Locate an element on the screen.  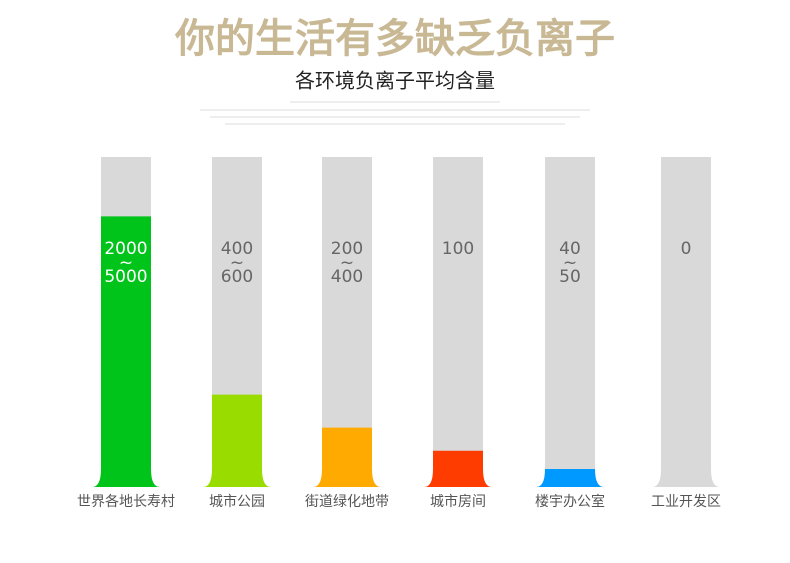
title: 你的生活有多缺乏负离子 is located at coordinates (394, 38).